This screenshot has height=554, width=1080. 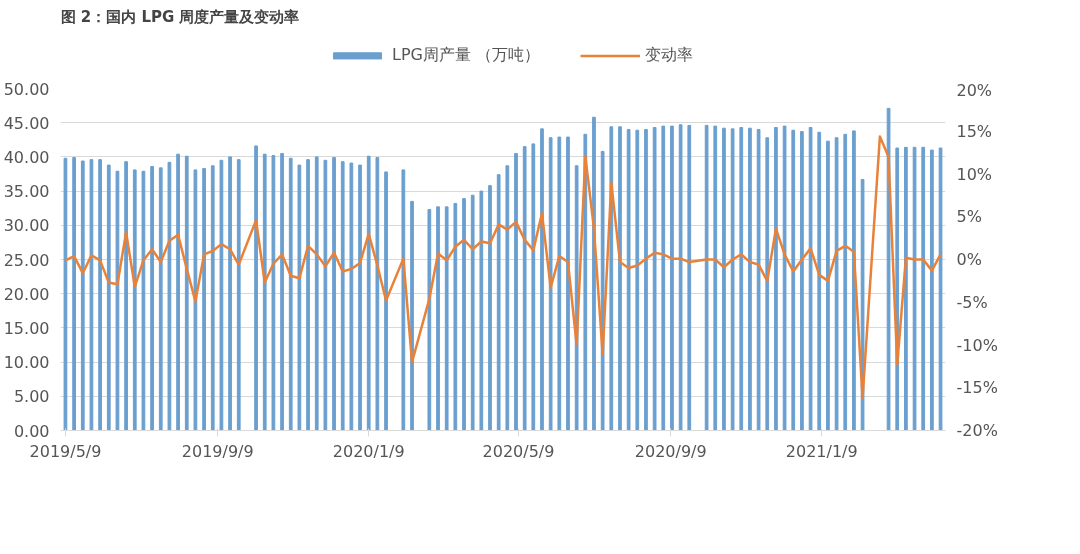 I want to click on y-tick-label: 10.00, so click(x=26, y=363).